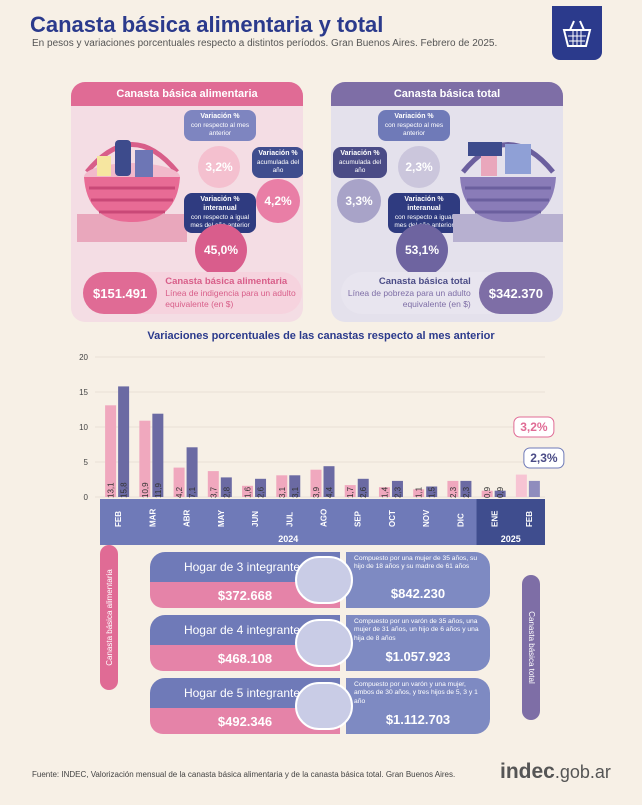 Image resolution: width=642 pixels, height=805 pixels. I want to click on indec-logo-rest: .gob.ar, so click(582, 772).